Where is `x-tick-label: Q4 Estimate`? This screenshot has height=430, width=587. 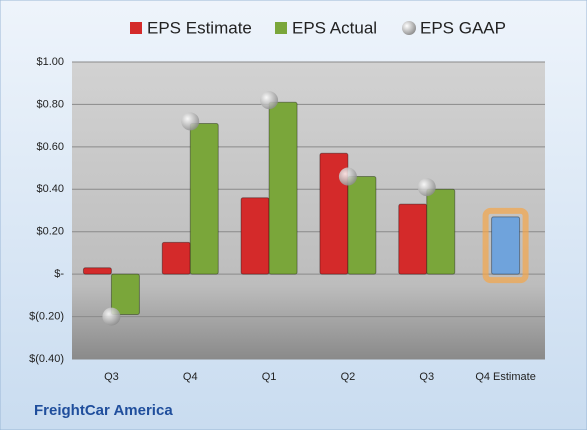 x-tick-label: Q4 Estimate is located at coordinates (505, 377).